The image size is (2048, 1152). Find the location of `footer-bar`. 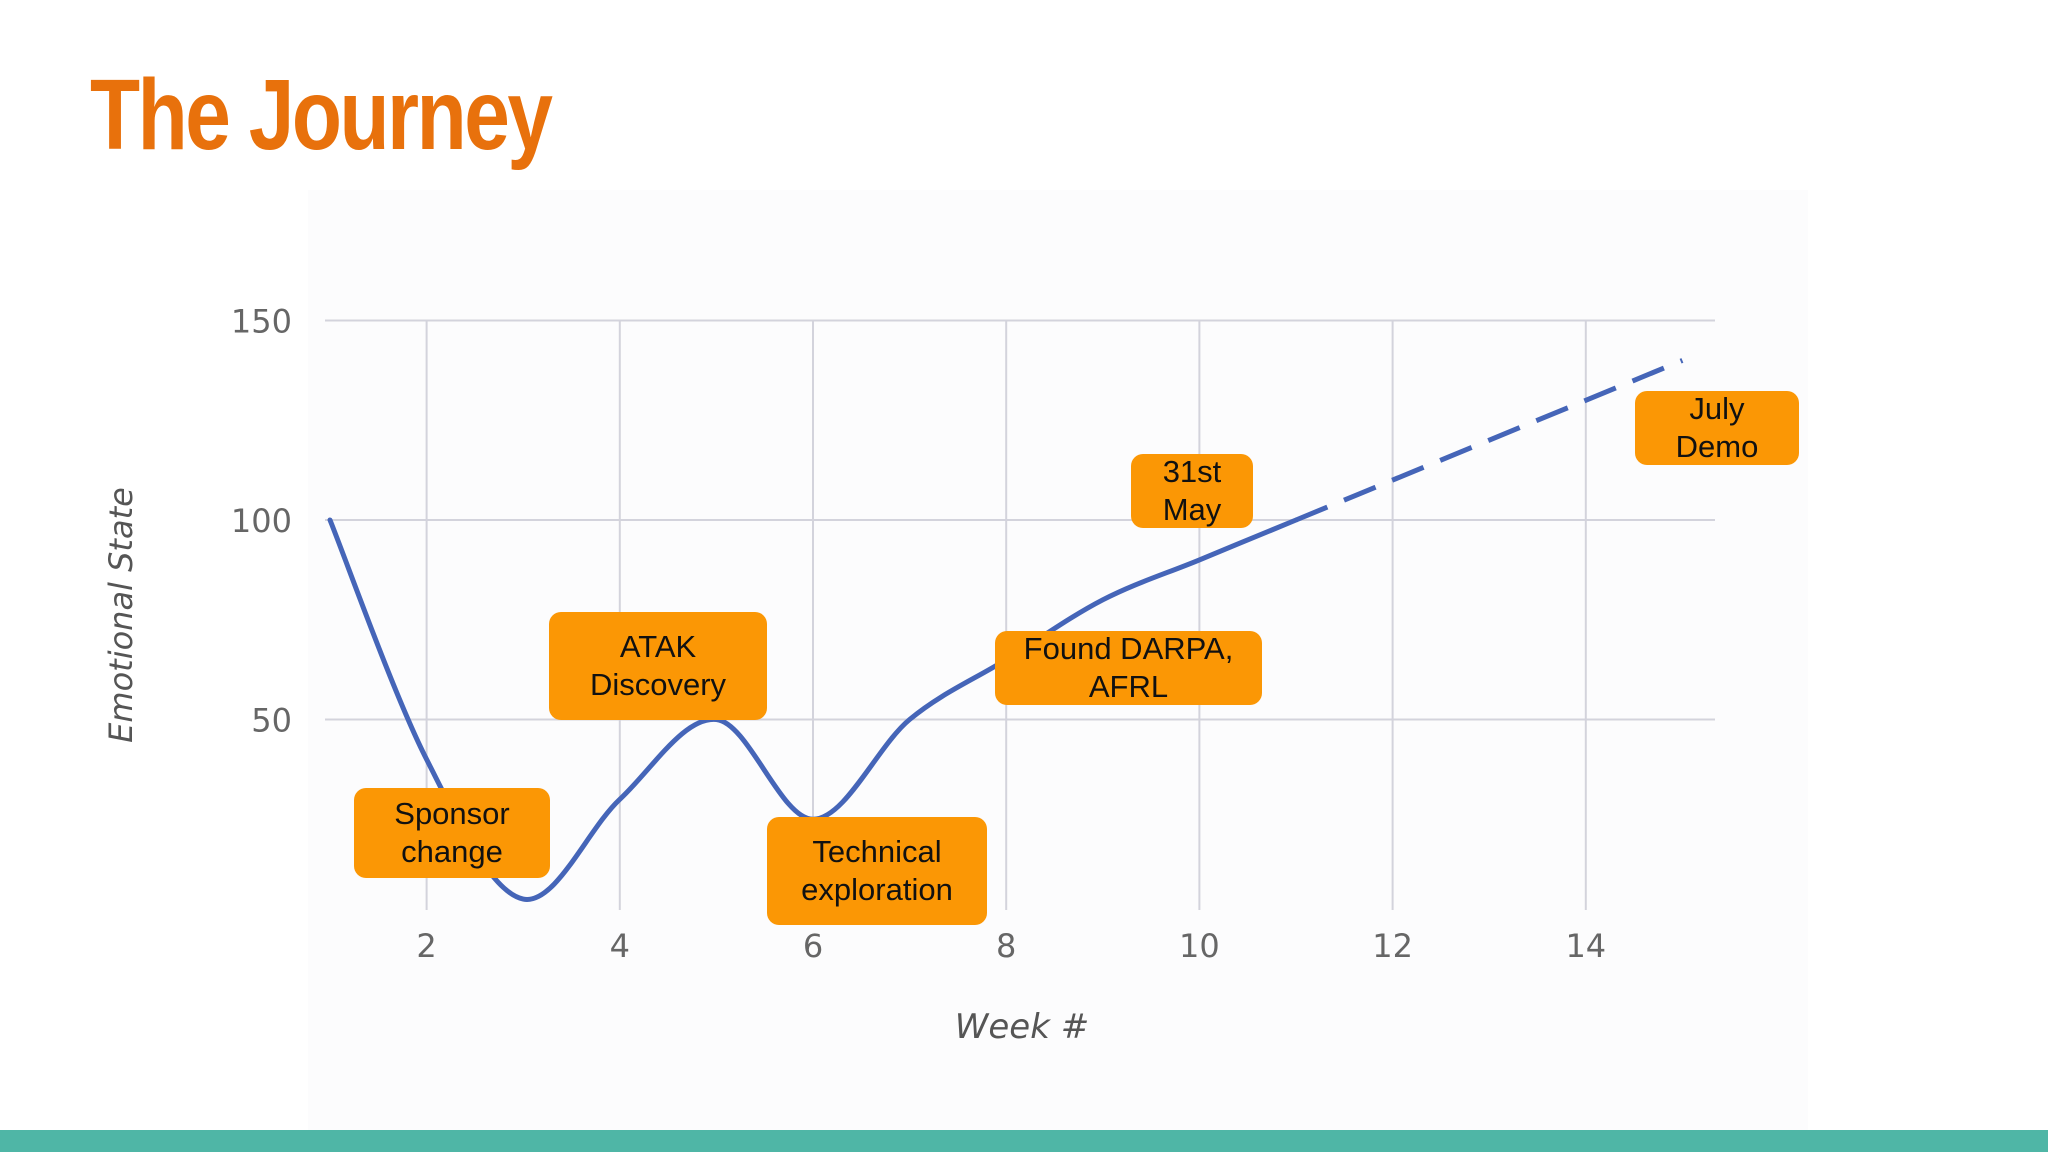

footer-bar is located at coordinates (1024, 1141).